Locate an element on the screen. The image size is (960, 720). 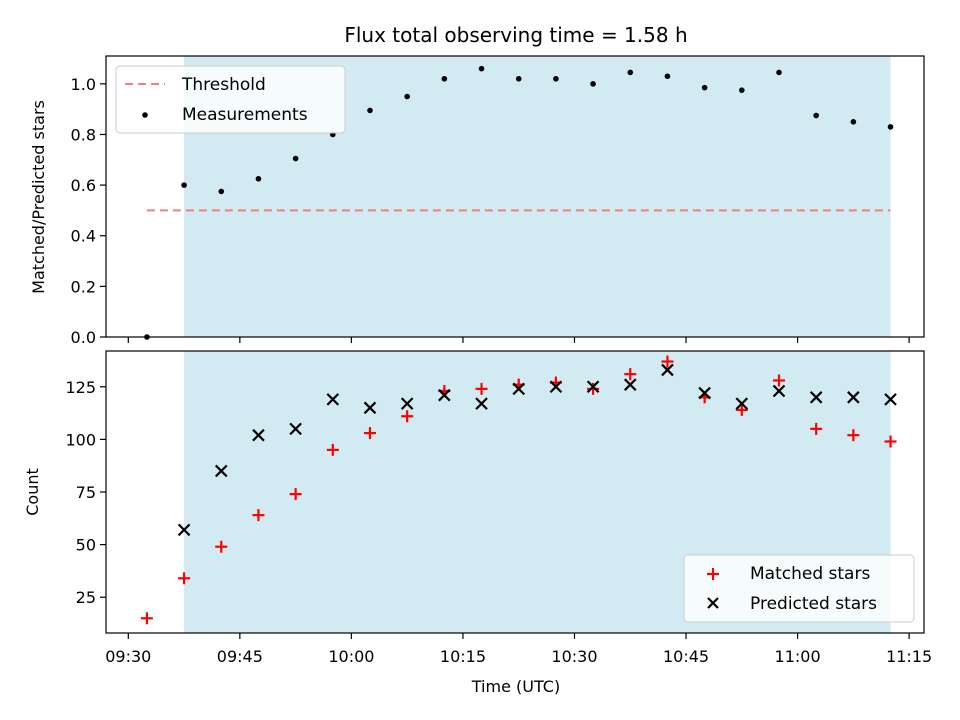
legend-predicted-swatch is located at coordinates (713, 603).